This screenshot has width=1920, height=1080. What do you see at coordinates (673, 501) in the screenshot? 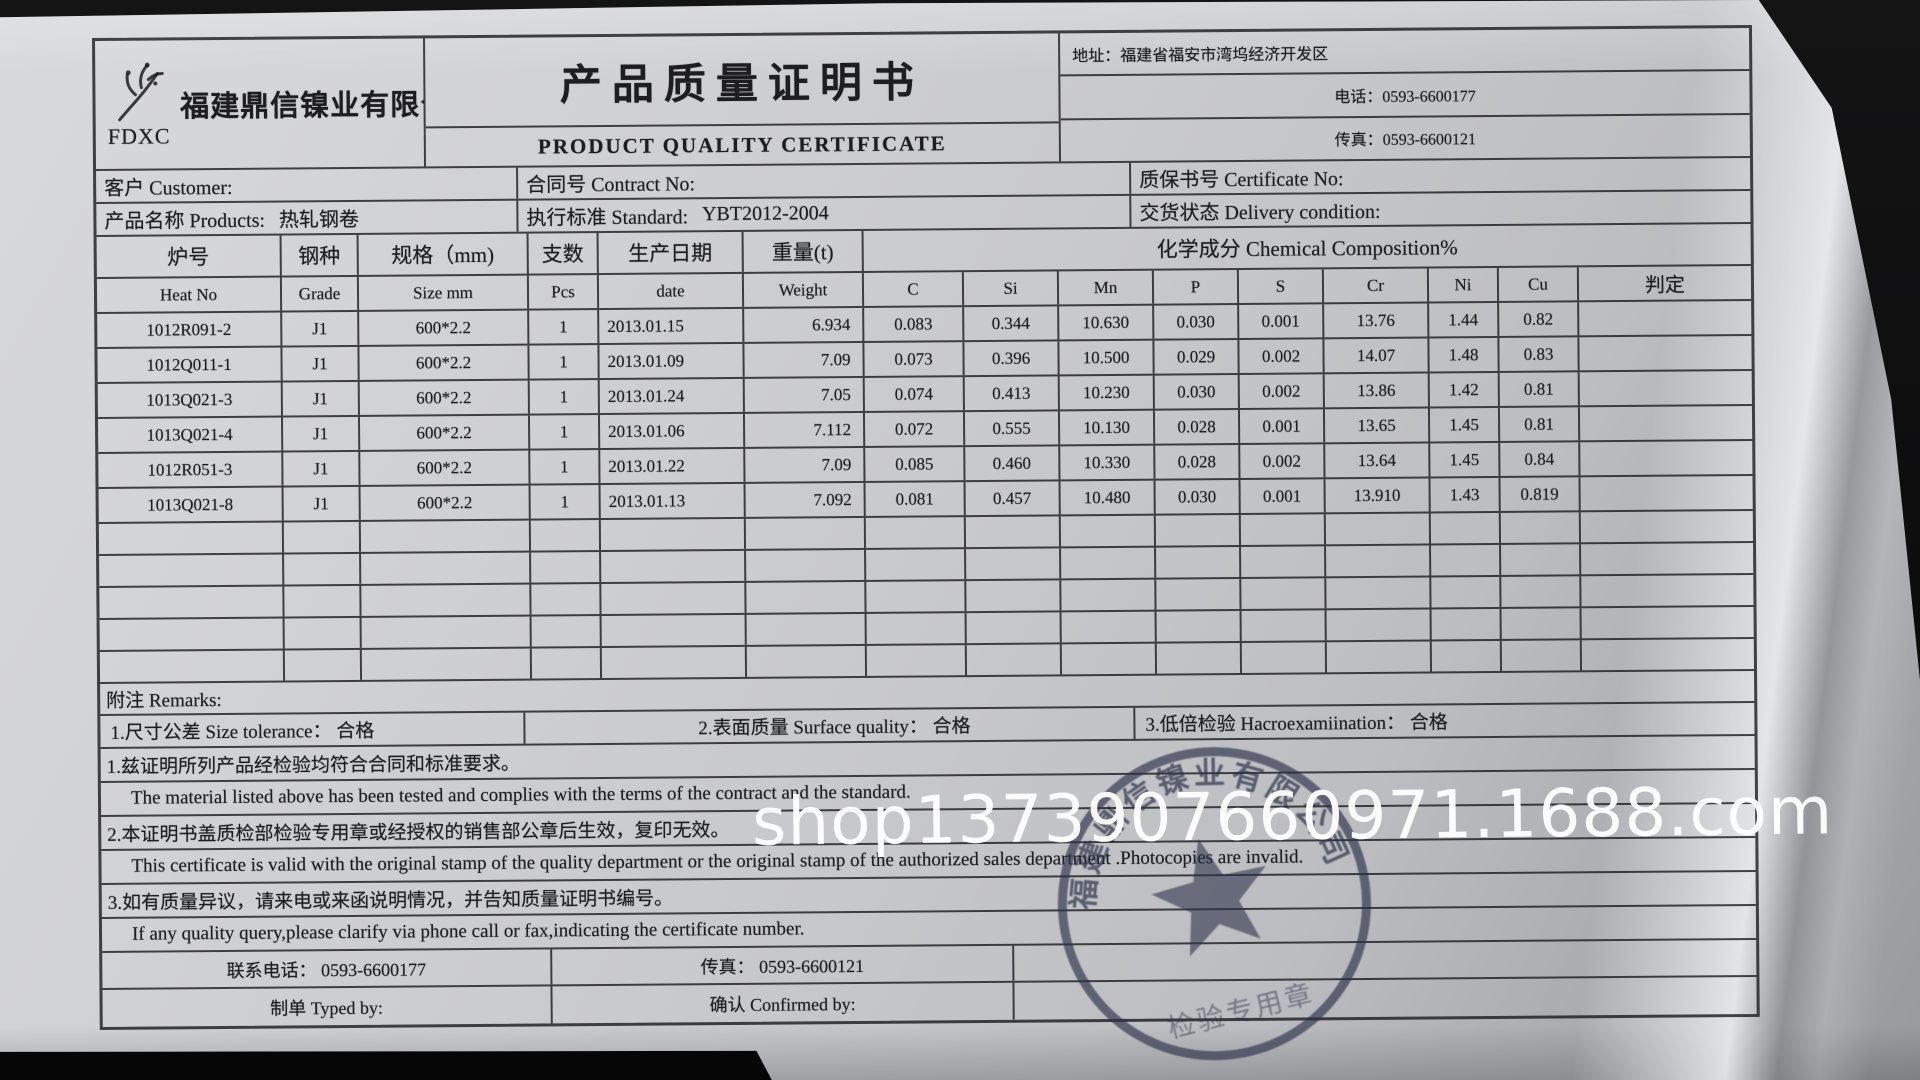
I see `cell-date: 2013.01.13` at bounding box center [673, 501].